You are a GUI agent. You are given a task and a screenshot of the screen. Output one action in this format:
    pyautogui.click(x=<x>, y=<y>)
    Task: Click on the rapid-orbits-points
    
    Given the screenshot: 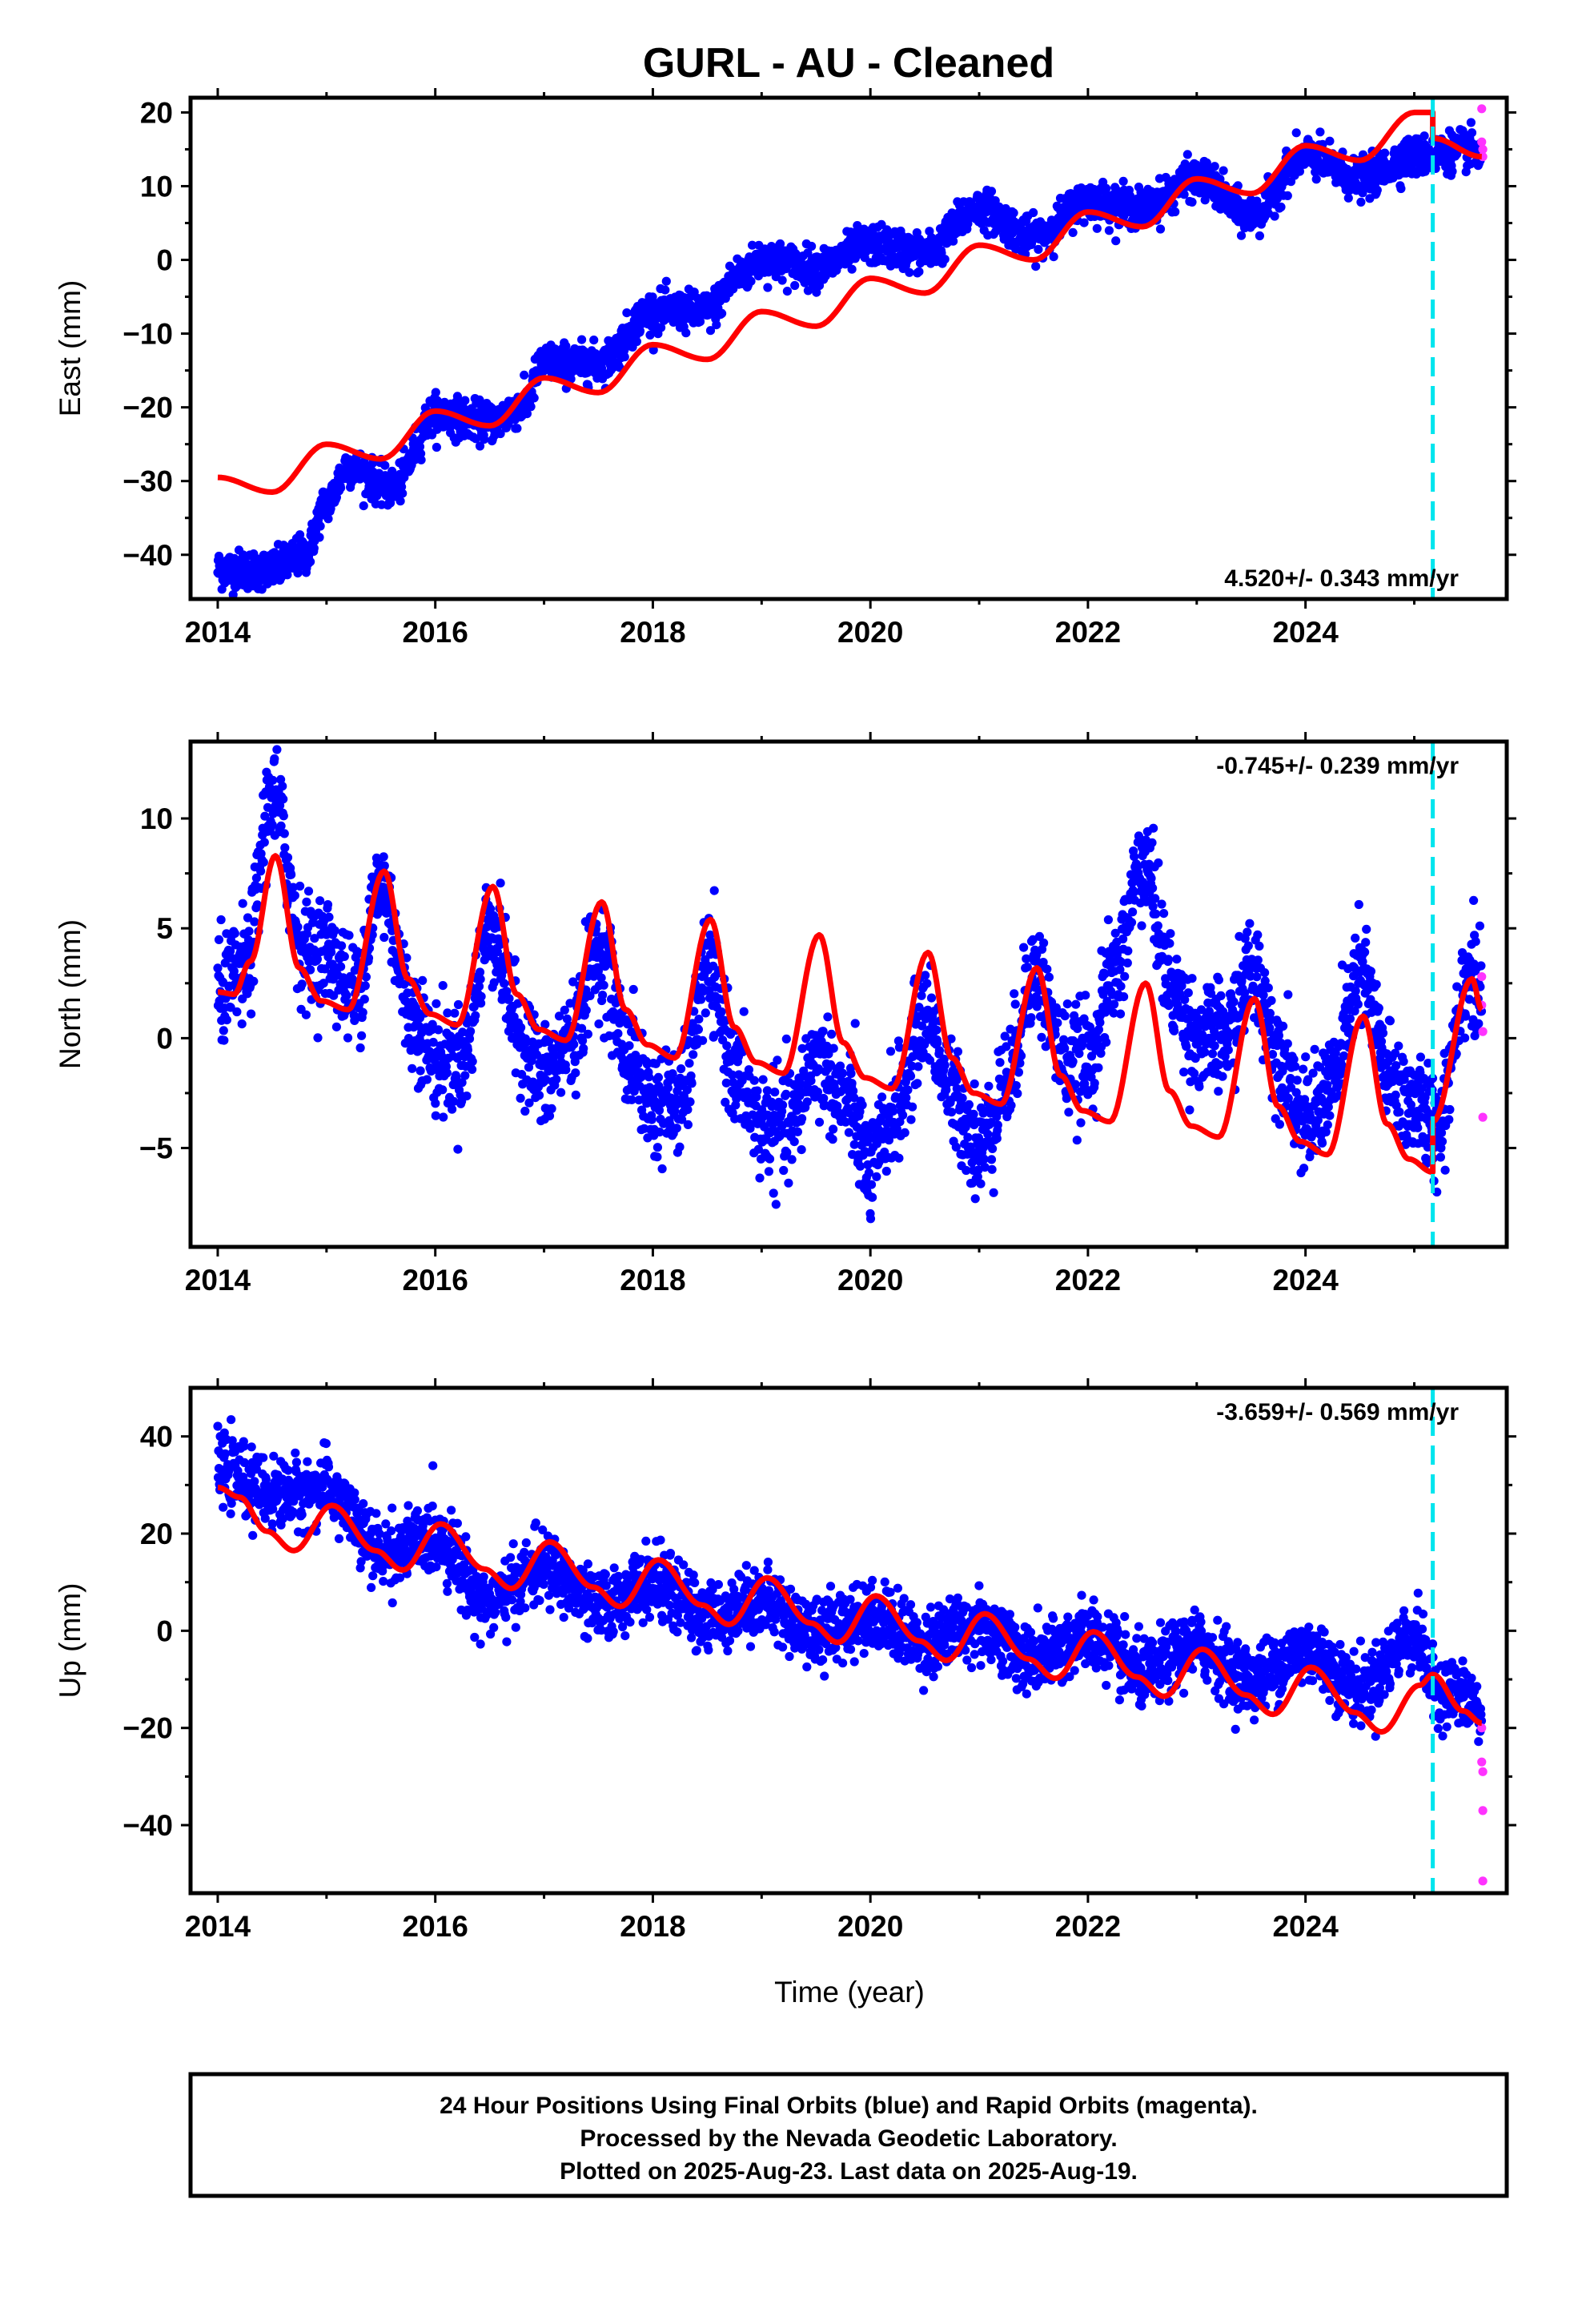 What is the action you would take?
    pyautogui.click(x=1483, y=133)
    